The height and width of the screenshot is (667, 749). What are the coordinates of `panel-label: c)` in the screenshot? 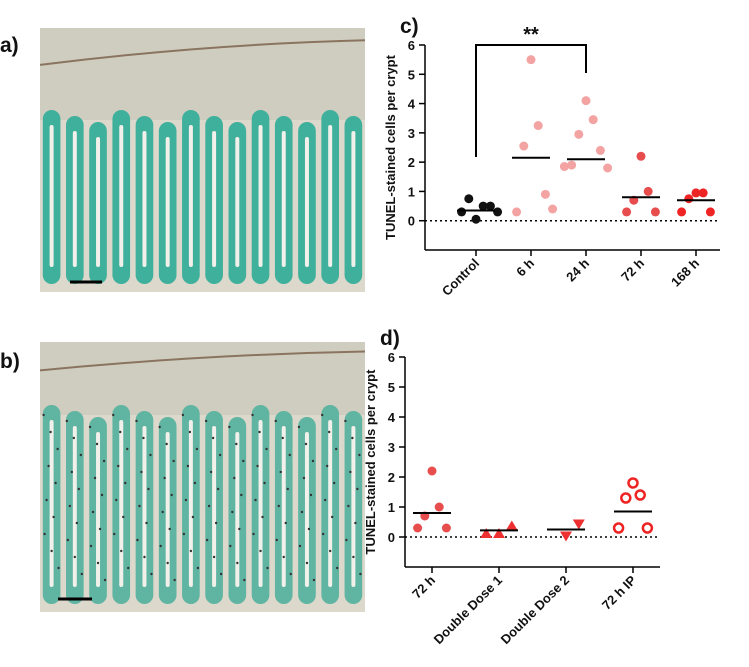 It's located at (409, 26).